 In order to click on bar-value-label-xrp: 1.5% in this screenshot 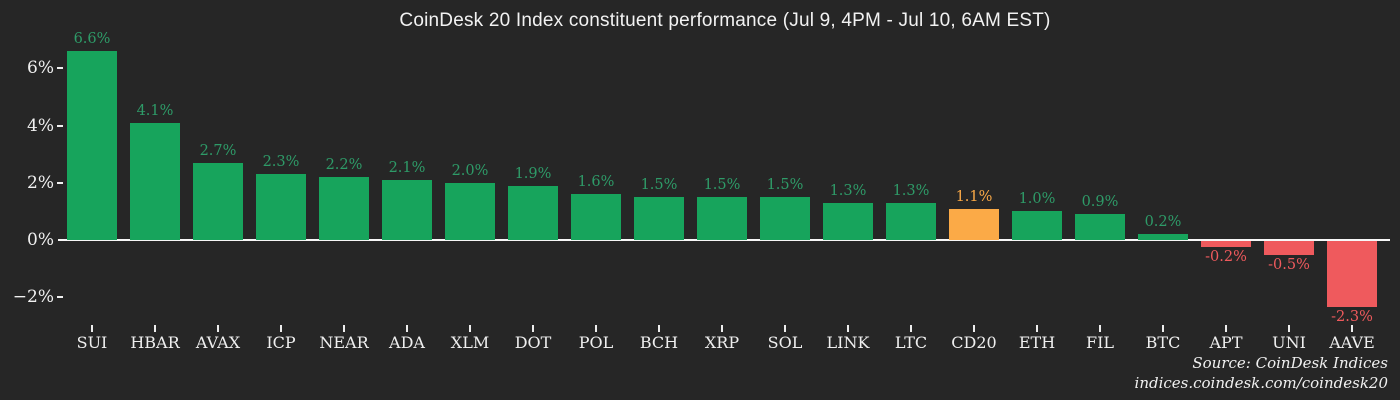, I will do `click(722, 185)`.